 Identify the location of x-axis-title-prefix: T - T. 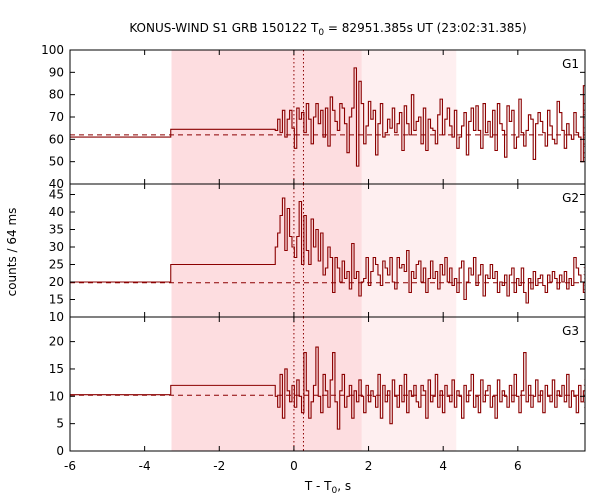
(318, 486).